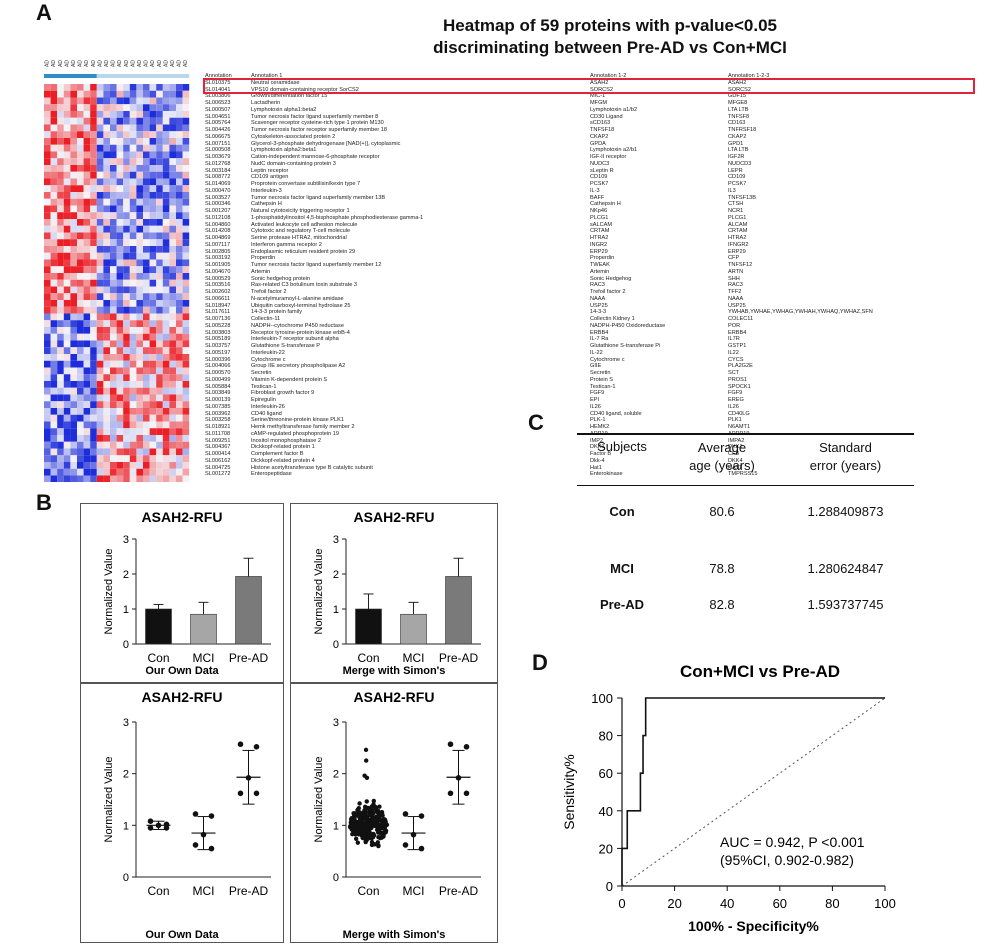 This screenshot has height=949, width=986. I want to click on annotation-cell: SL006675, so click(218, 136).